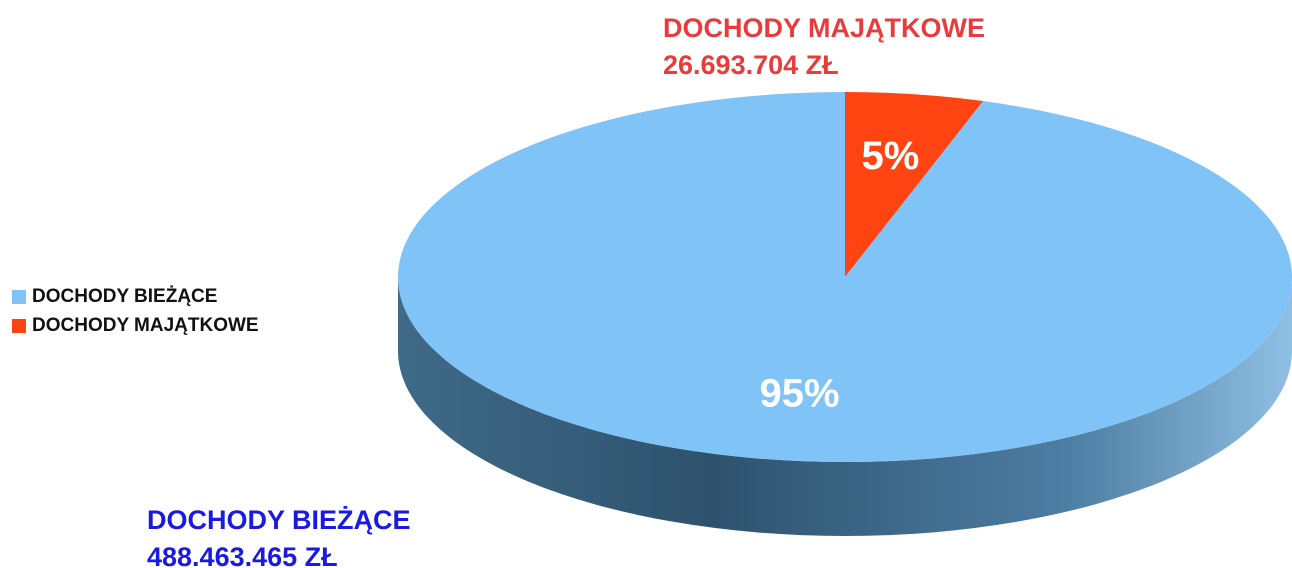 This screenshot has width=1292, height=568. Describe the element at coordinates (124, 296) in the screenshot. I see `legend-label: DOCHODY BIEŻĄCE` at that location.